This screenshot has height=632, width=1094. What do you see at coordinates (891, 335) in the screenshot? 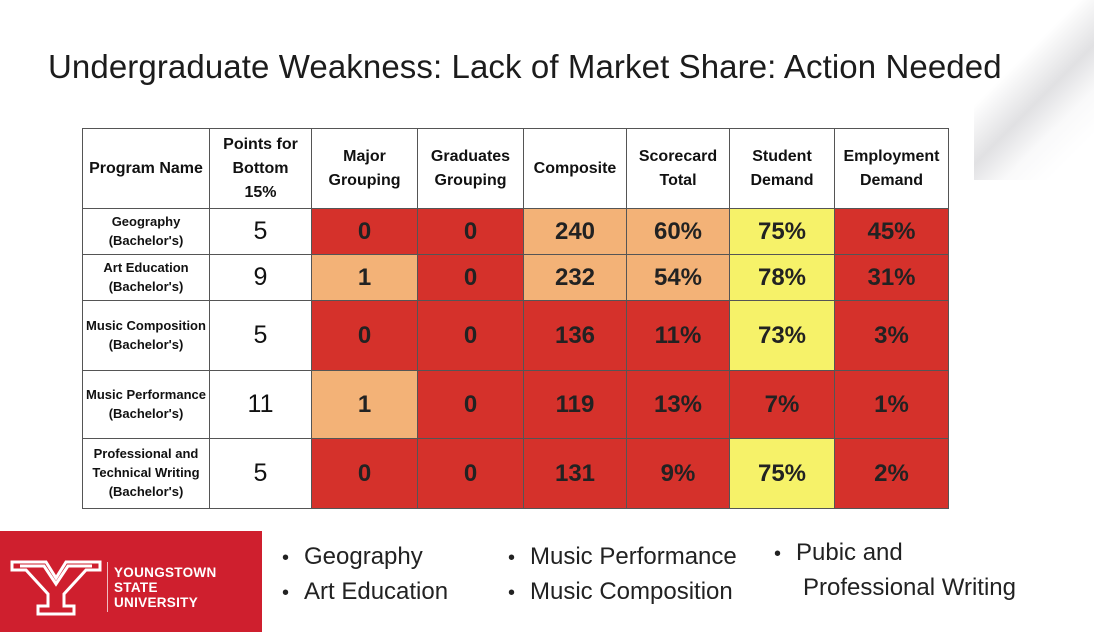
I see `value-cell: 3%` at bounding box center [891, 335].